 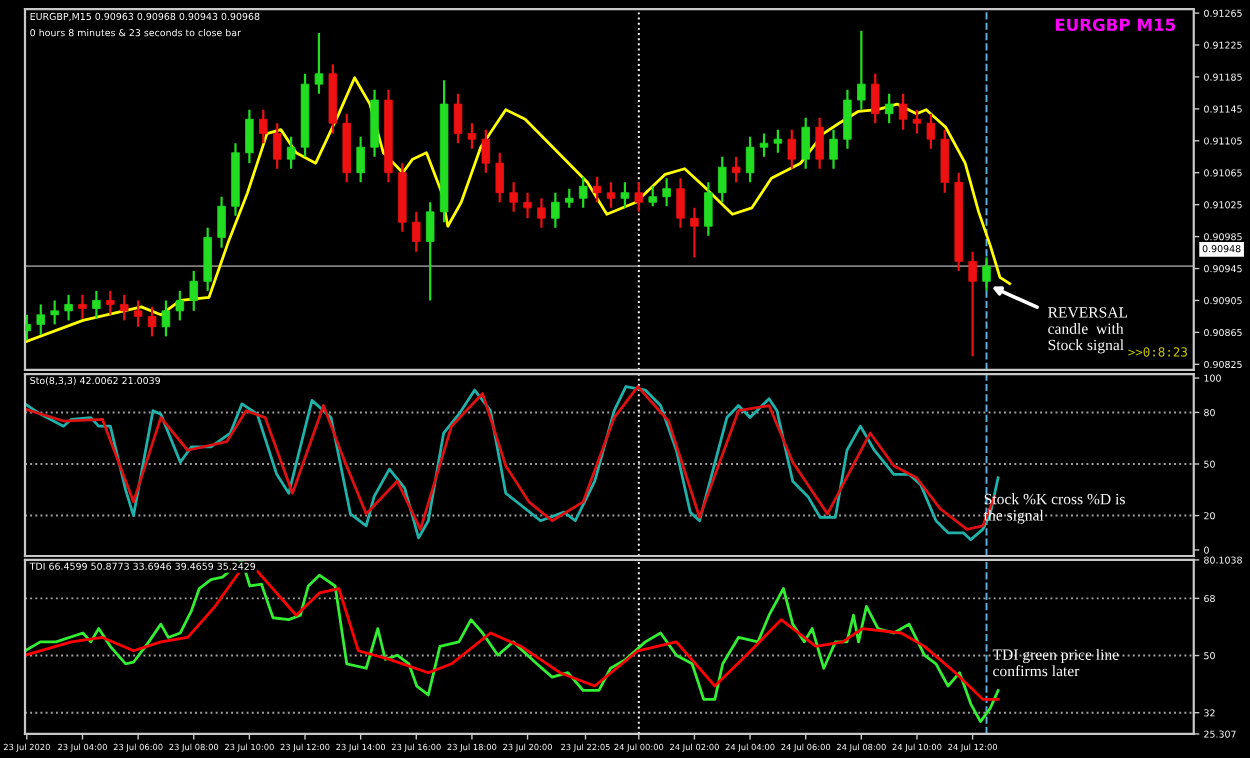 I want to click on chart-title: EURGBP M15, so click(x=1115, y=25).